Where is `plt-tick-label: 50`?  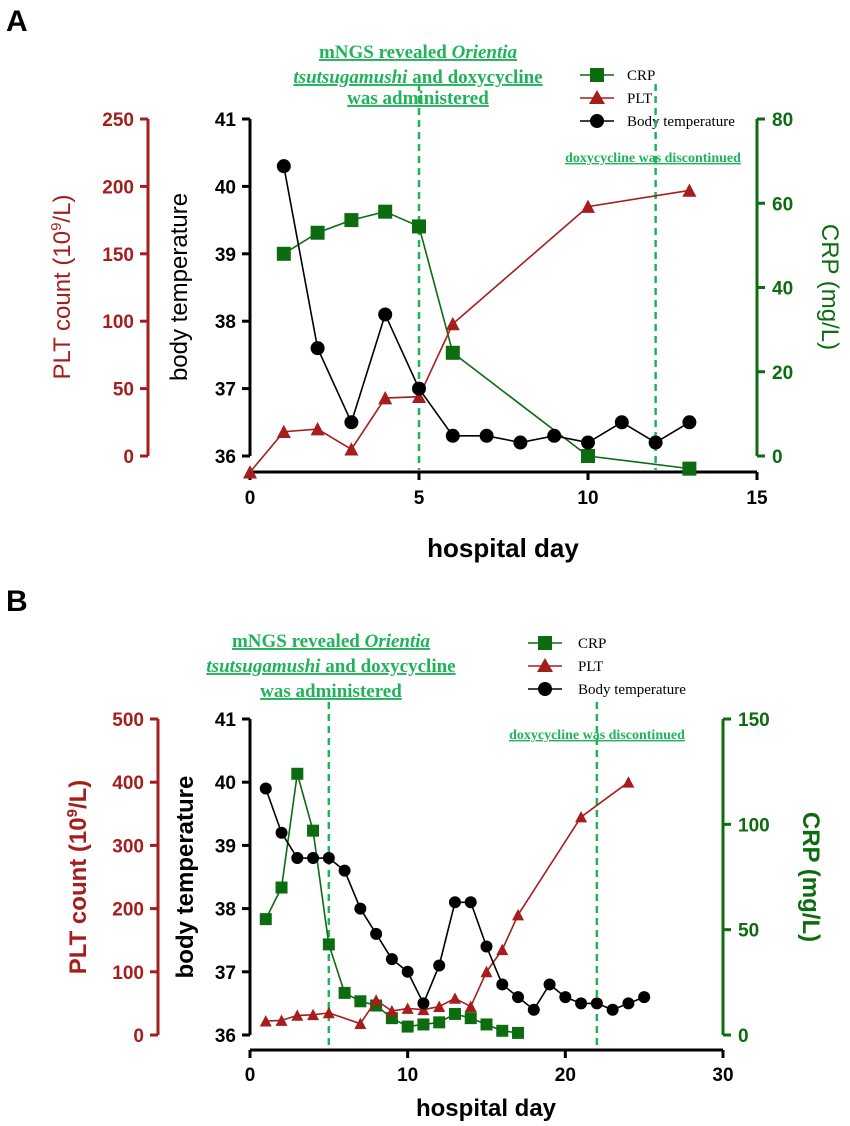
plt-tick-label: 50 is located at coordinates (123, 390).